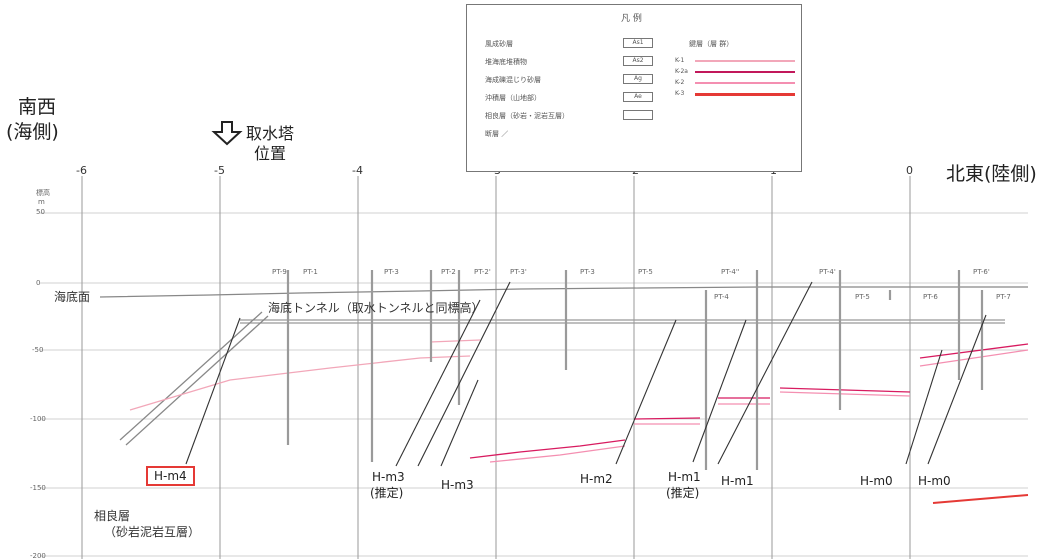  What do you see at coordinates (112, 516) in the screenshot?
I see `bedrock-label: 相良層` at bounding box center [112, 516].